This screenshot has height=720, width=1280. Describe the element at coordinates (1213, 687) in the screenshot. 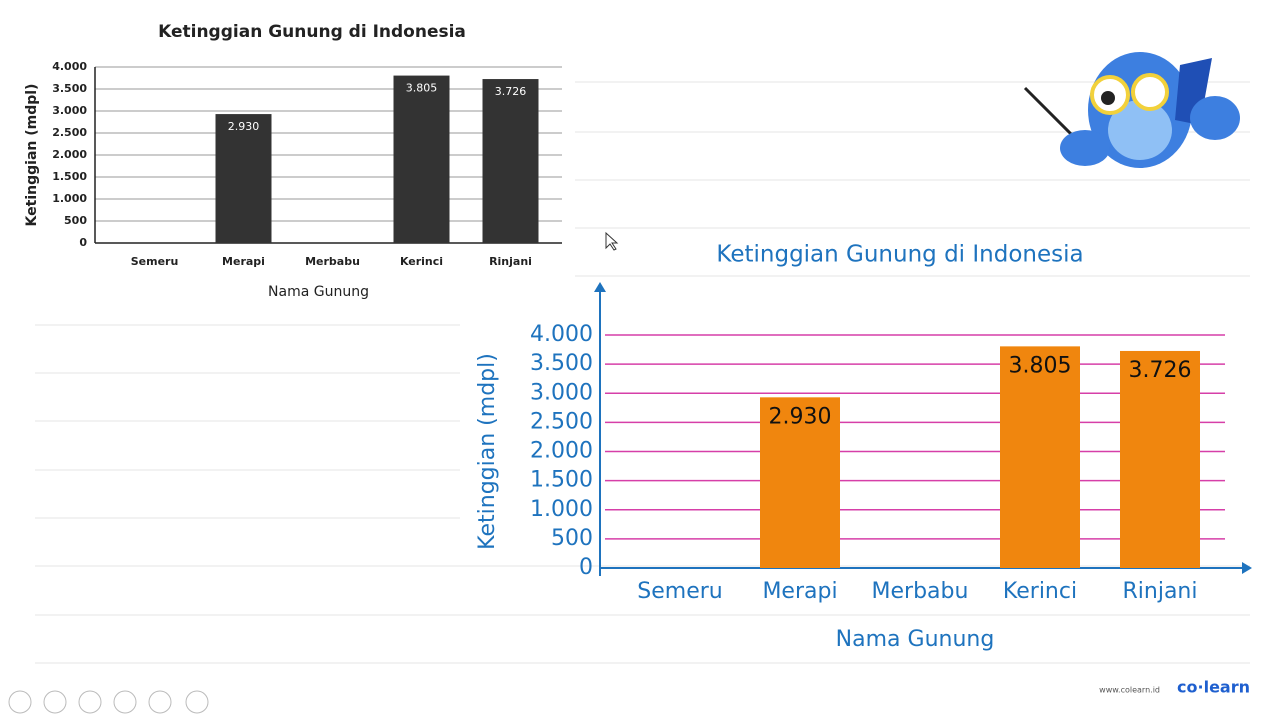

I see `brand-logo: co·learn` at that location.